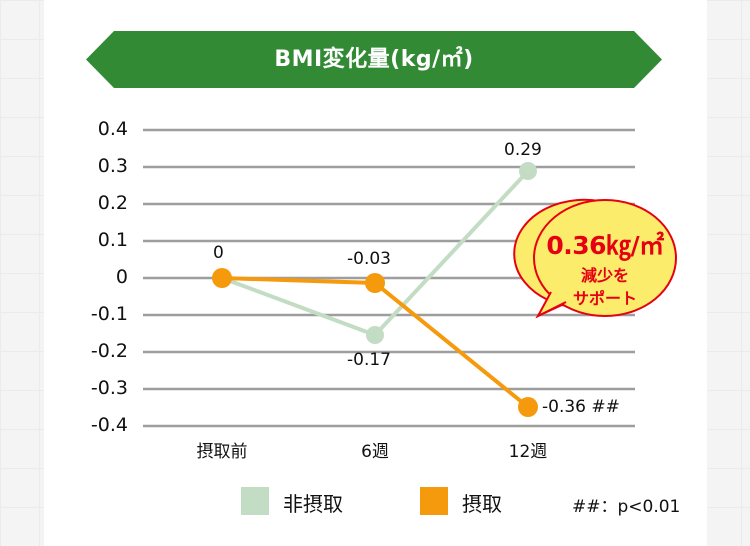 The image size is (750, 546). I want to click on banner-shape, so click(374, 59).